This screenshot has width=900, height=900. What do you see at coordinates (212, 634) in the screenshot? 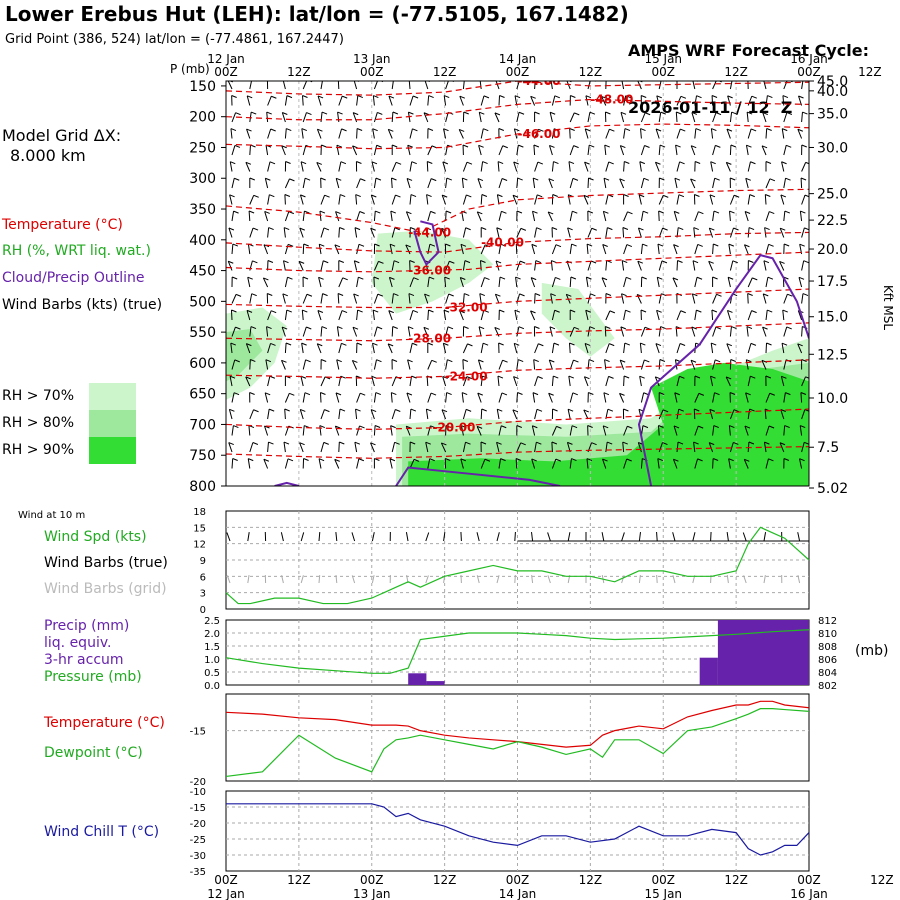
I see `precip-ytick: 2.0` at bounding box center [212, 634].